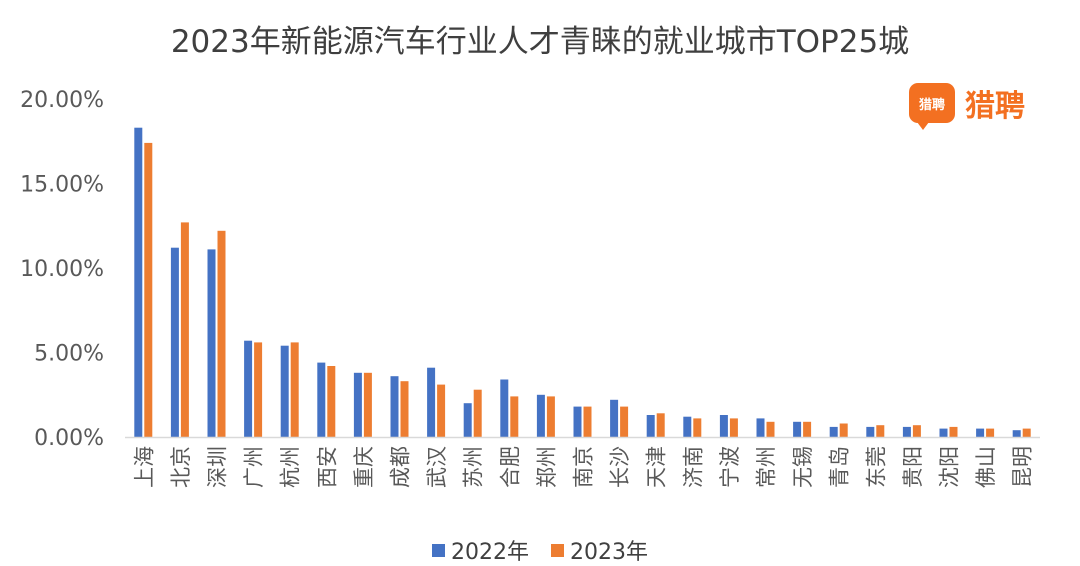  I want to click on x-tick-label: 北京, so click(181, 467).